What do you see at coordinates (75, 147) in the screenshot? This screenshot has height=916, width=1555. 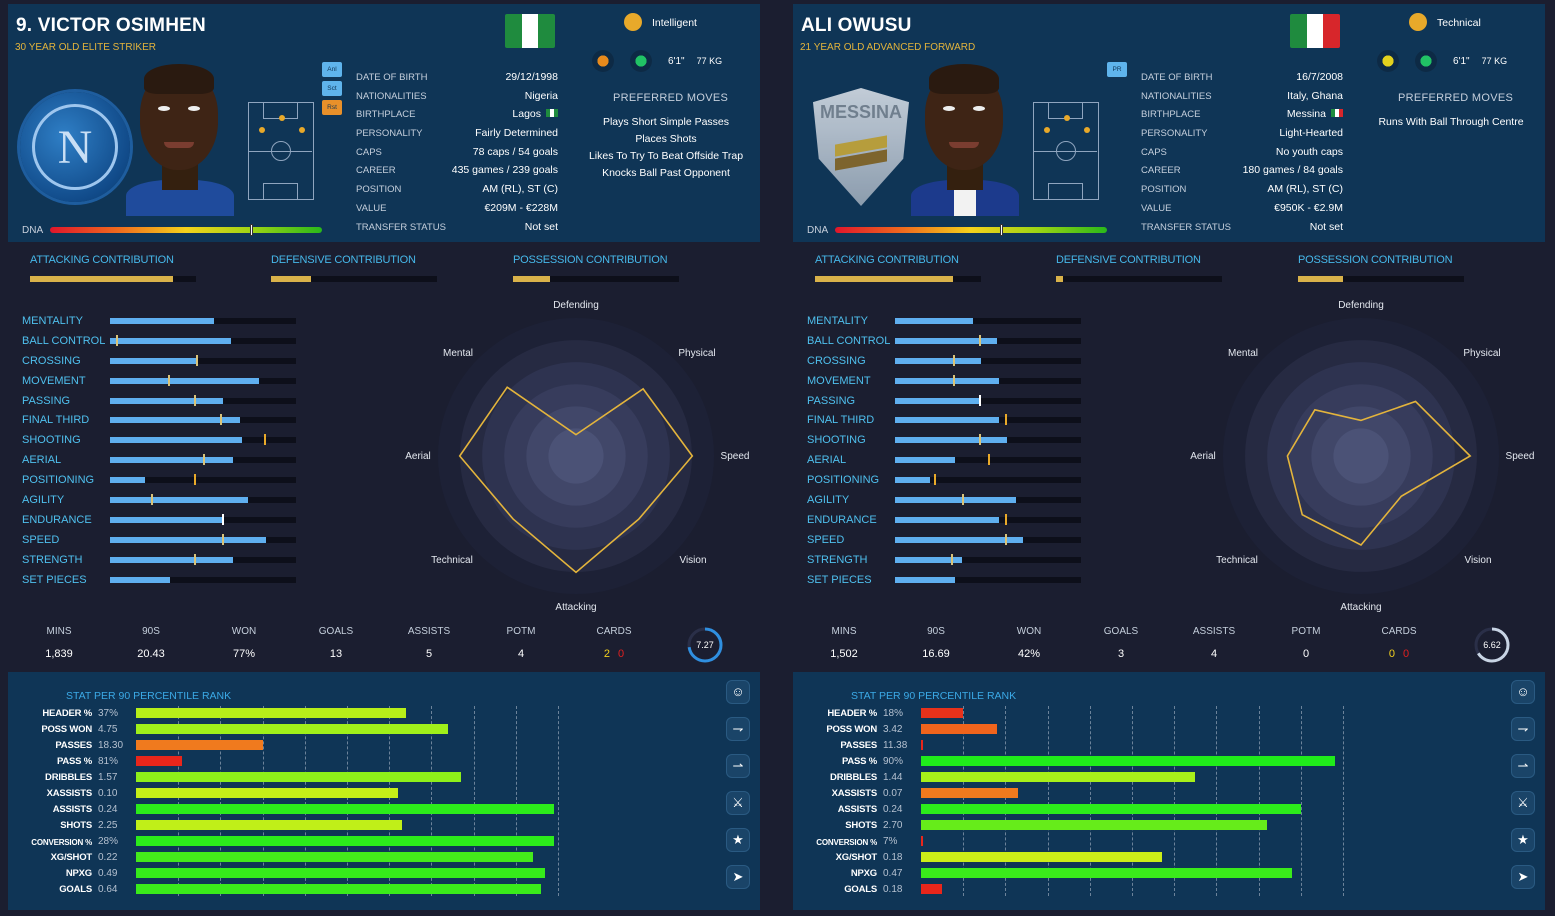 I see `napoli-crest-icon: N` at bounding box center [75, 147].